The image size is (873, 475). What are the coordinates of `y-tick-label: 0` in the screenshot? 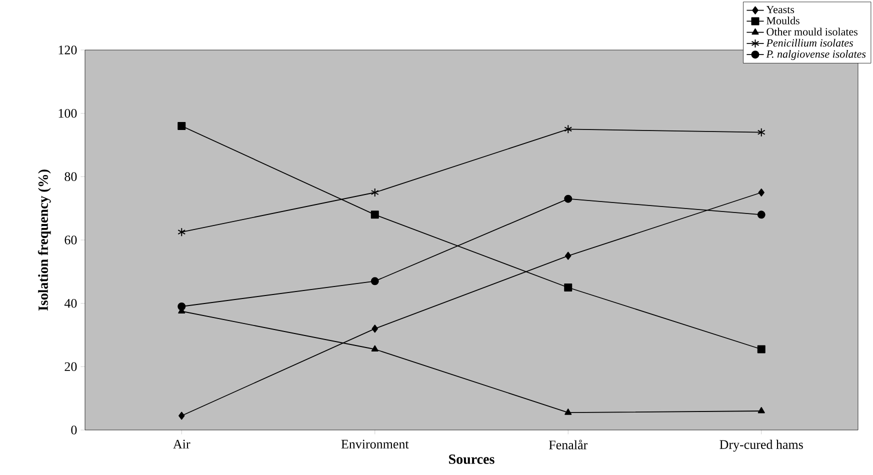 It's located at (74, 430).